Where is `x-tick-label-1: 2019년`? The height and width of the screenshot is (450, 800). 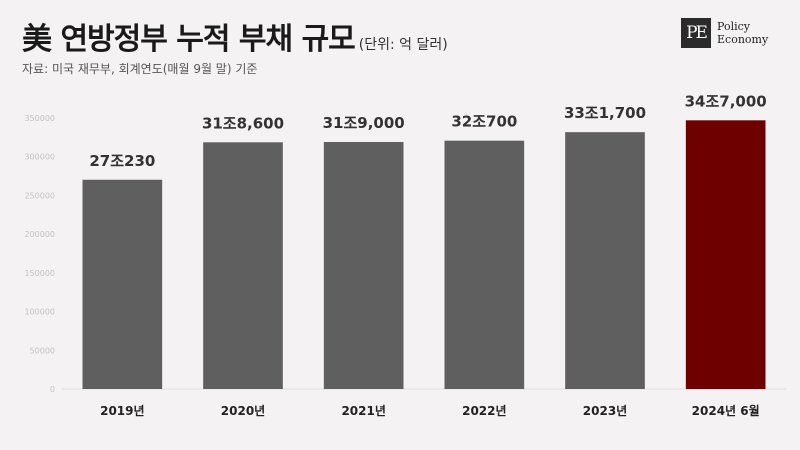 x-tick-label-1: 2019년 is located at coordinates (122, 411).